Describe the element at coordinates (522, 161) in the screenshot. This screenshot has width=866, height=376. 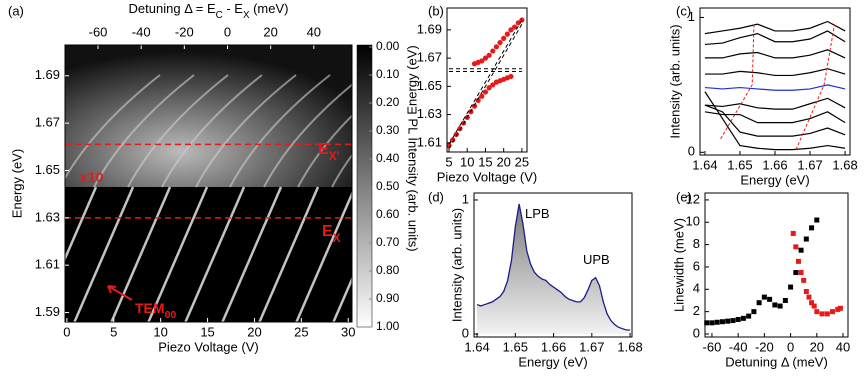
I see `x-tick-label: 25` at that location.